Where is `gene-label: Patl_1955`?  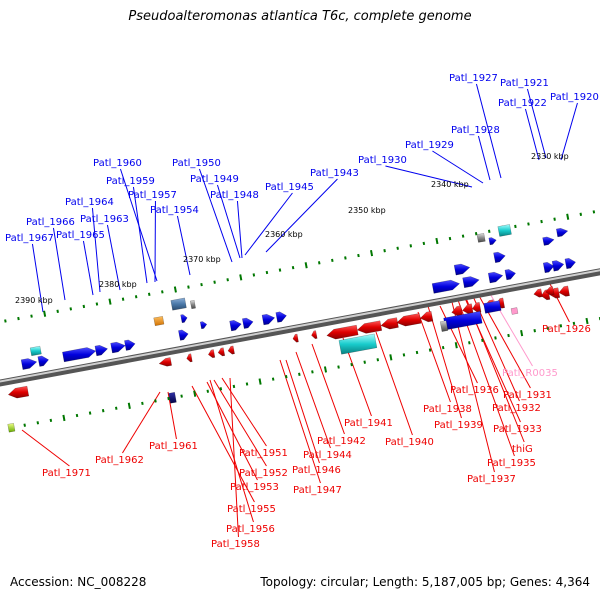 gene-label: Patl_1955 is located at coordinates (251, 509).